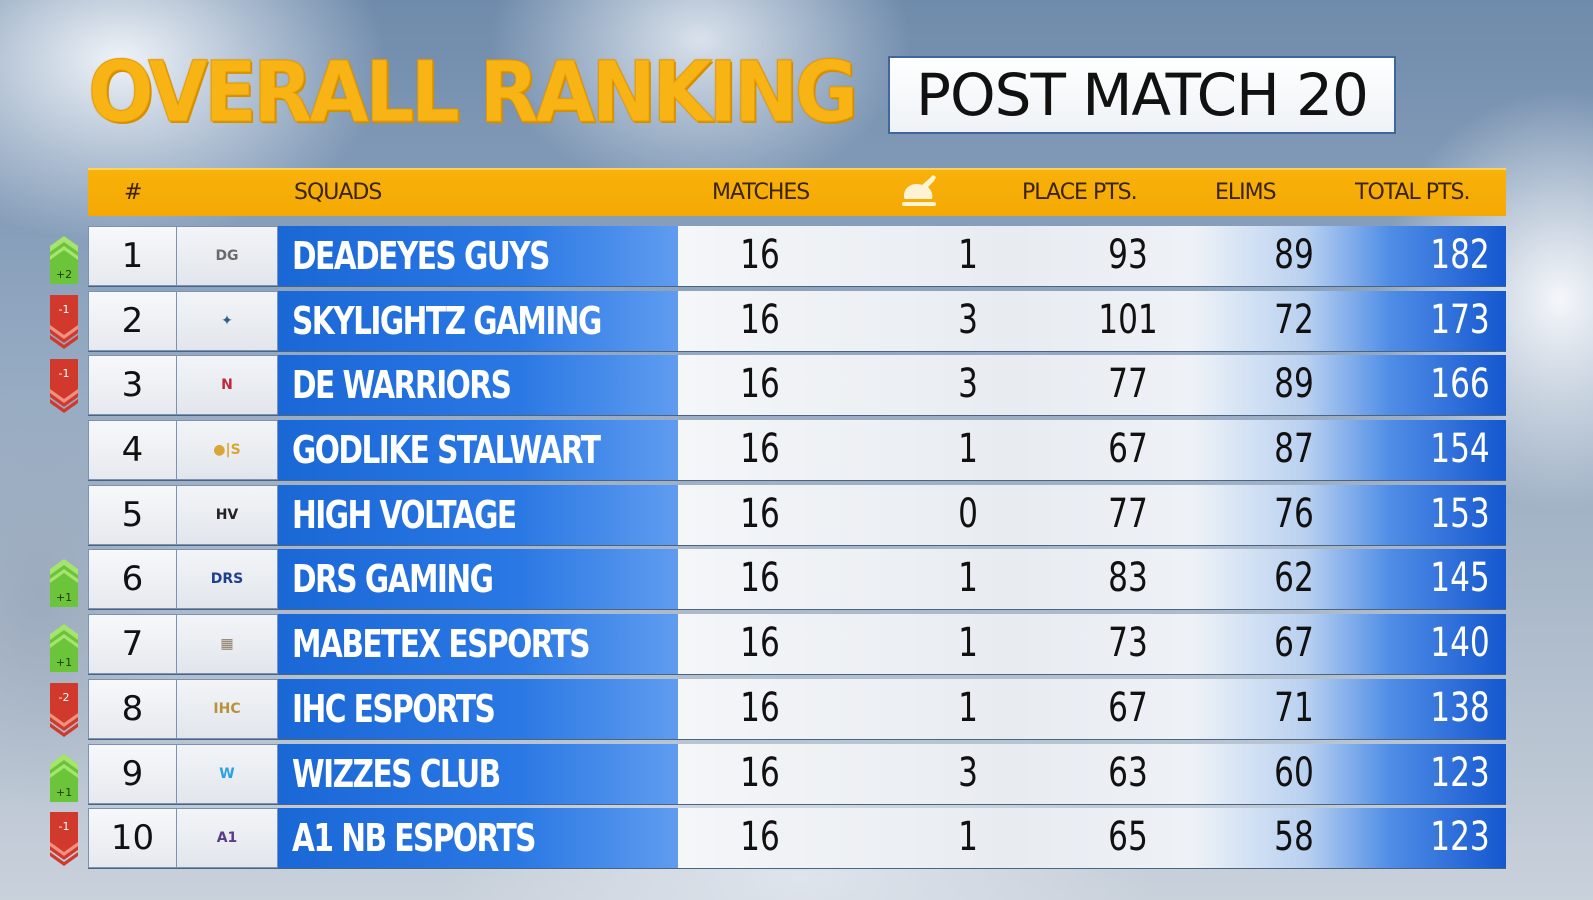 The height and width of the screenshot is (900, 1593). Describe the element at coordinates (446, 450) in the screenshot. I see `team-name: GODLIKE STALWART` at that location.